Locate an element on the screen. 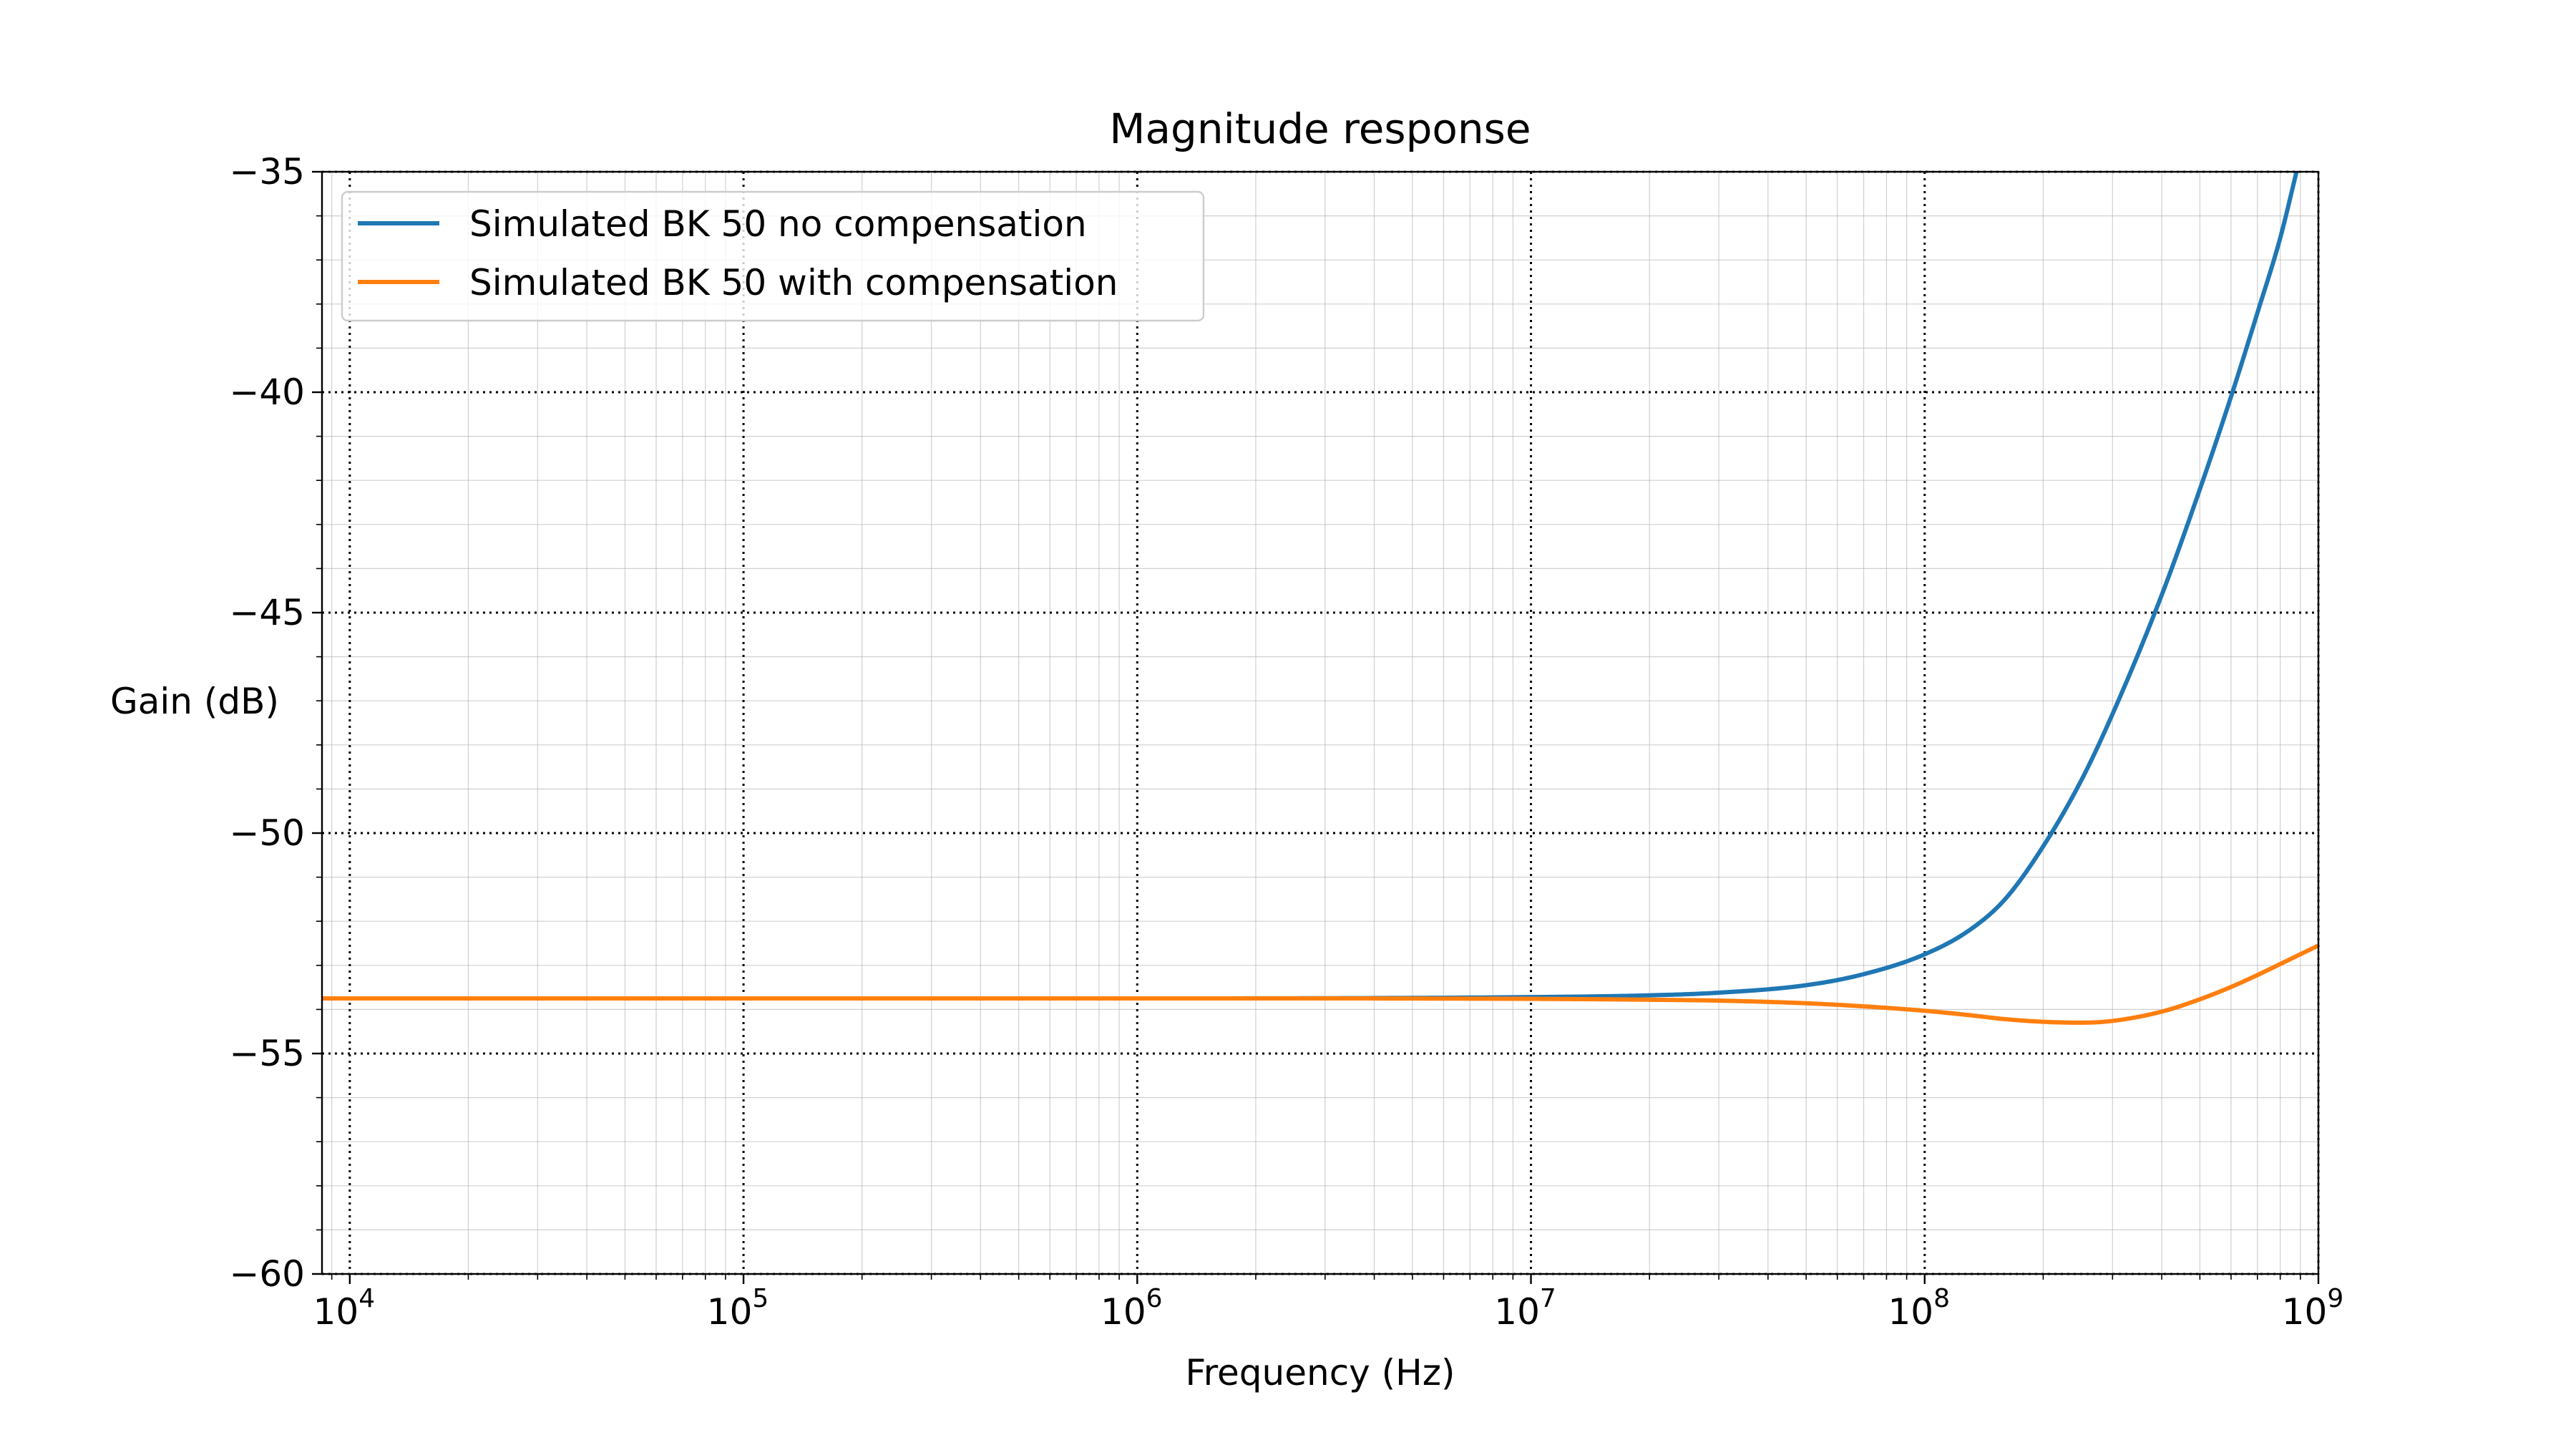 Image resolution: width=2576 pixels, height=1435 pixels. legend-label-with-compensation: Simulated BK 50 with compensation is located at coordinates (793, 282).